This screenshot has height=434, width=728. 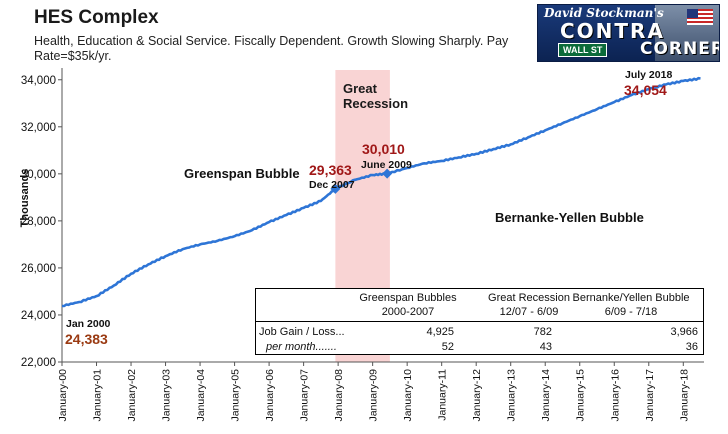 I want to click on x-tick-label: January-07, so click(x=305, y=395).